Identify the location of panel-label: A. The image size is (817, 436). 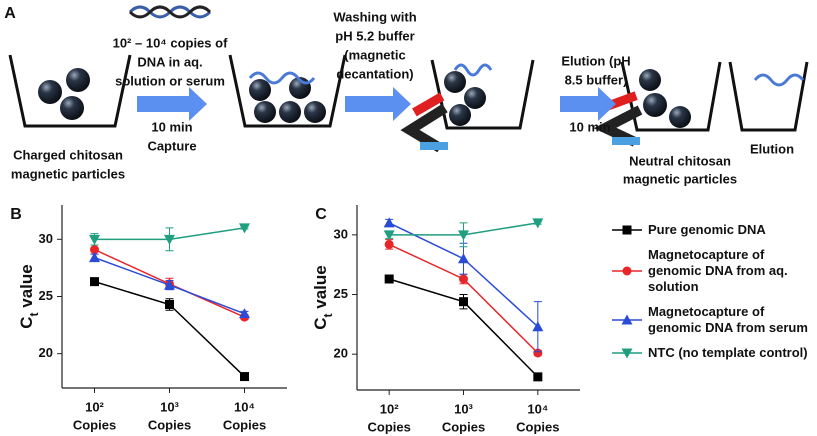
(10, 13).